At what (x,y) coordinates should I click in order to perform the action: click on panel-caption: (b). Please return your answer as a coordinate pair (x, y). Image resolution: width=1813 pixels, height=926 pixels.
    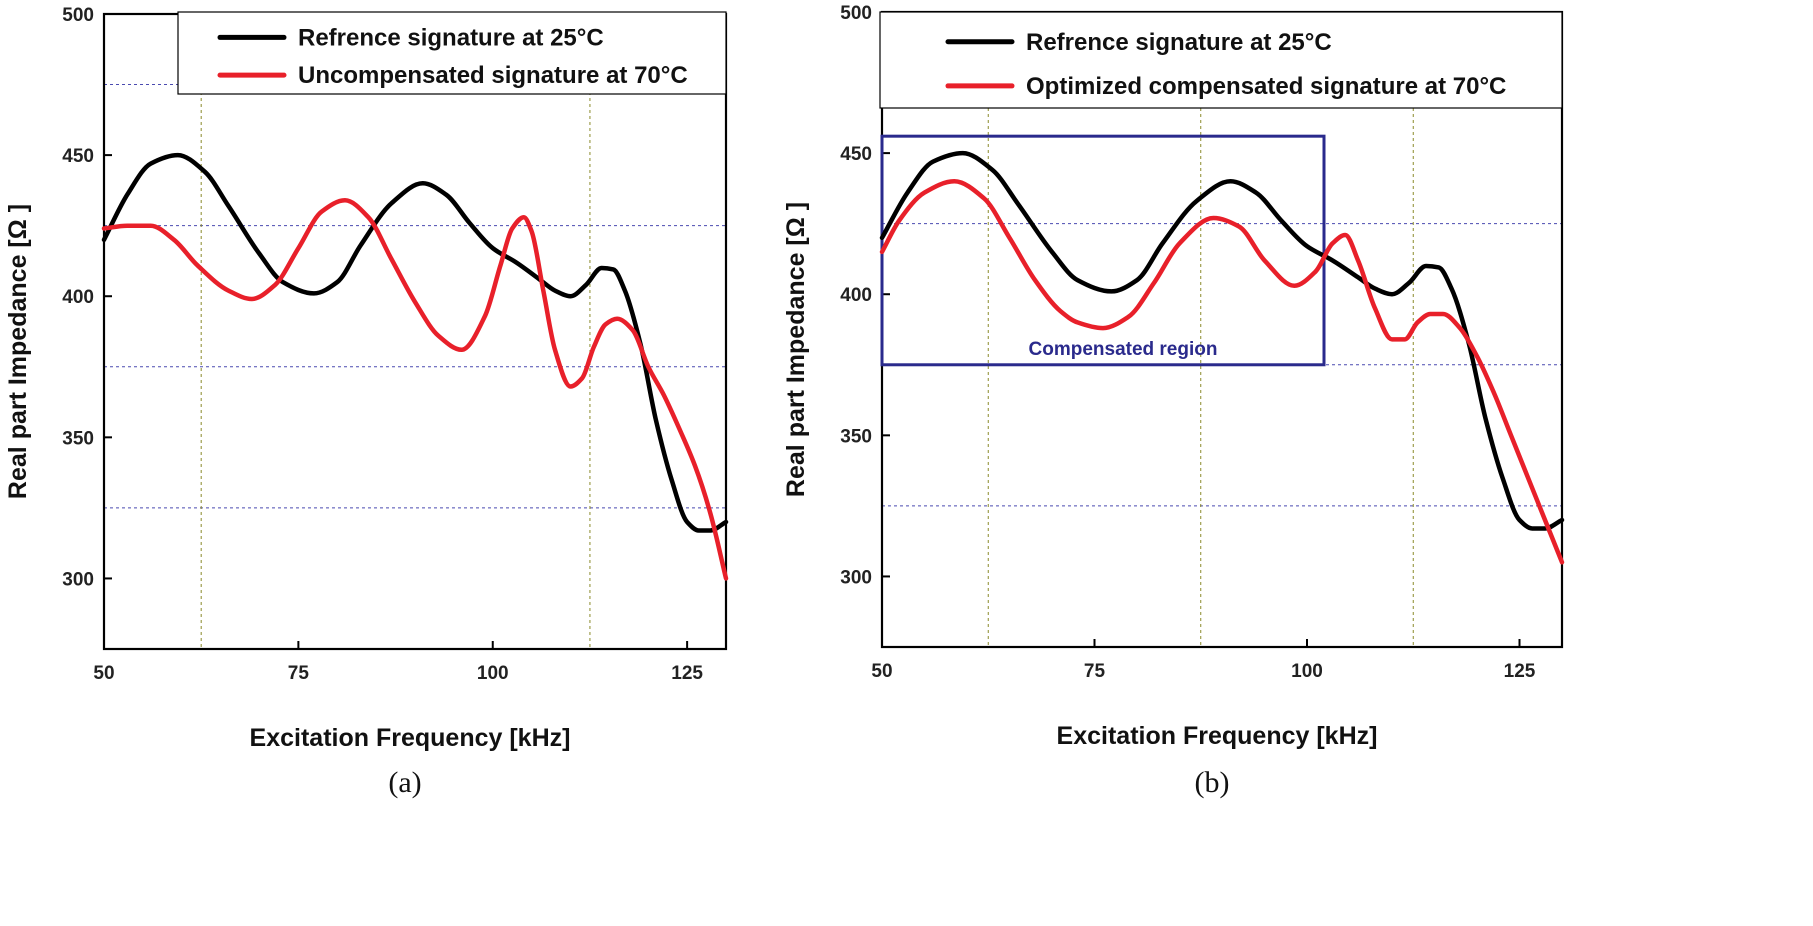
    Looking at the image, I should click on (1212, 782).